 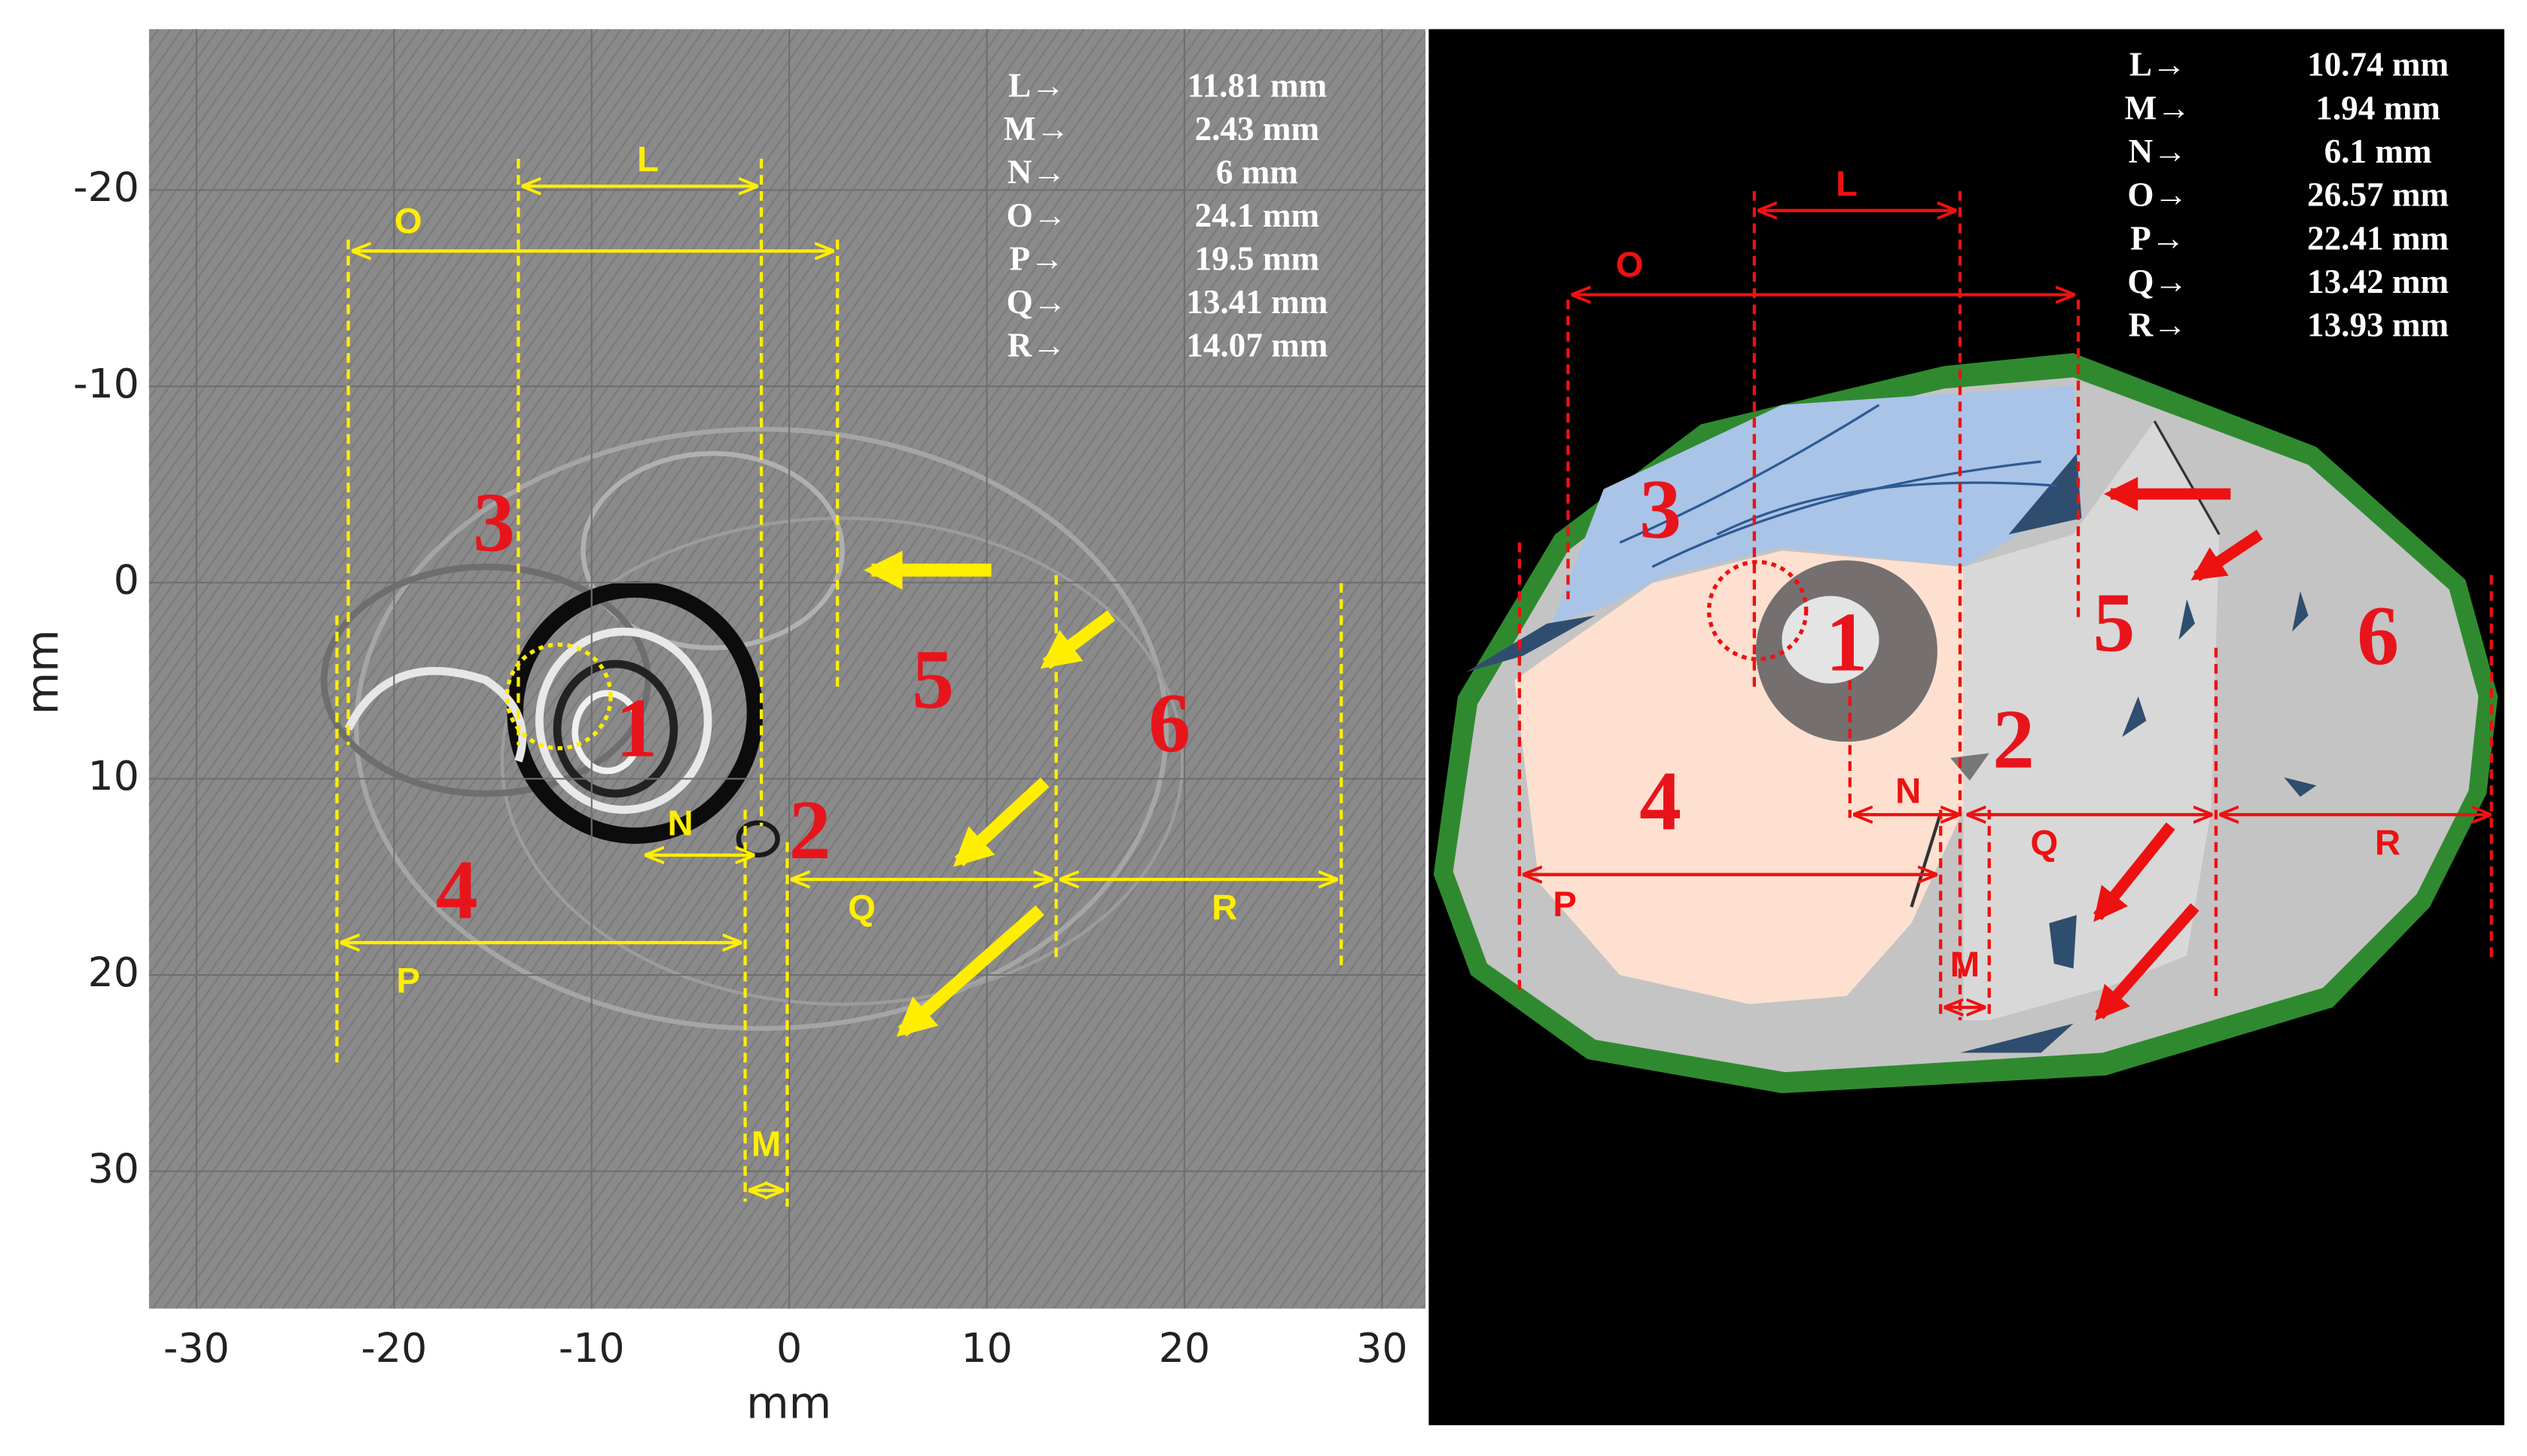 What do you see at coordinates (1257, 172) in the screenshot?
I see `measurement-value: 6 mm` at bounding box center [1257, 172].